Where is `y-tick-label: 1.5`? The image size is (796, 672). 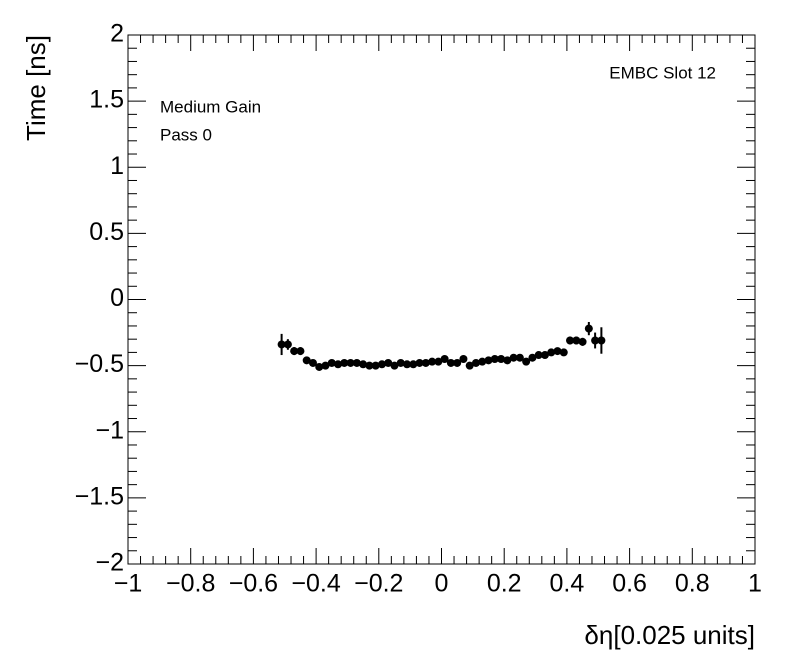 y-tick-label: 1.5 is located at coordinates (106, 100).